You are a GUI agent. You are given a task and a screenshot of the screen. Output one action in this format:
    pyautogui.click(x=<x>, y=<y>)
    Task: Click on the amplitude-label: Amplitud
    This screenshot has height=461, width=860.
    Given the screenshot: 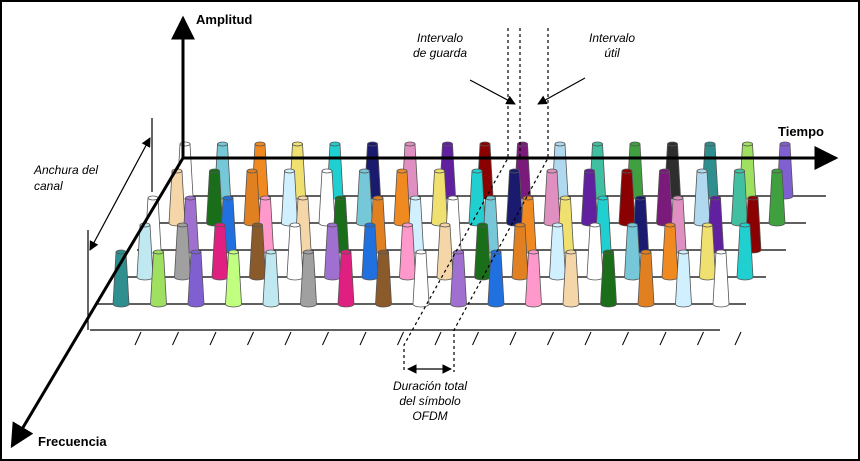 What is the action you would take?
    pyautogui.click(x=224, y=19)
    